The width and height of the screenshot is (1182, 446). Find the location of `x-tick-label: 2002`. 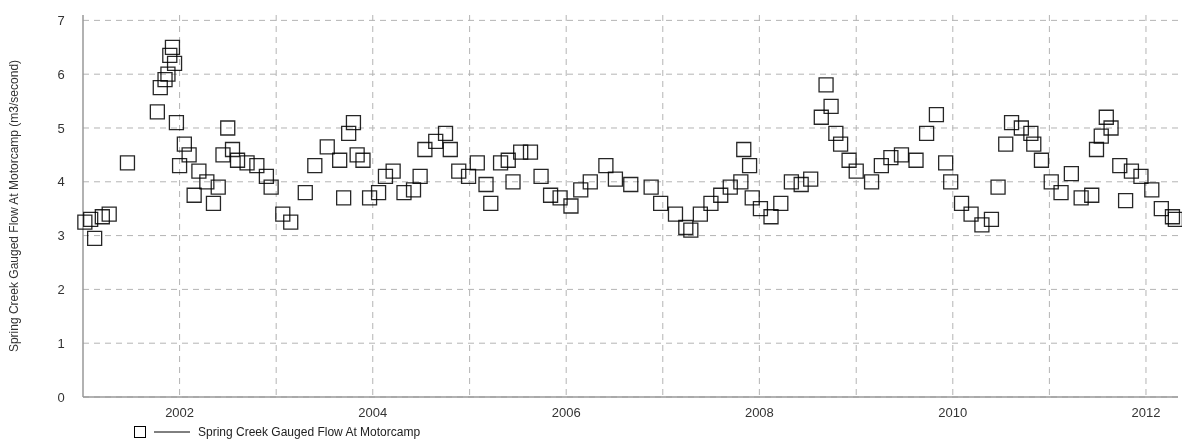

x-tick-label: 2002 is located at coordinates (180, 412).